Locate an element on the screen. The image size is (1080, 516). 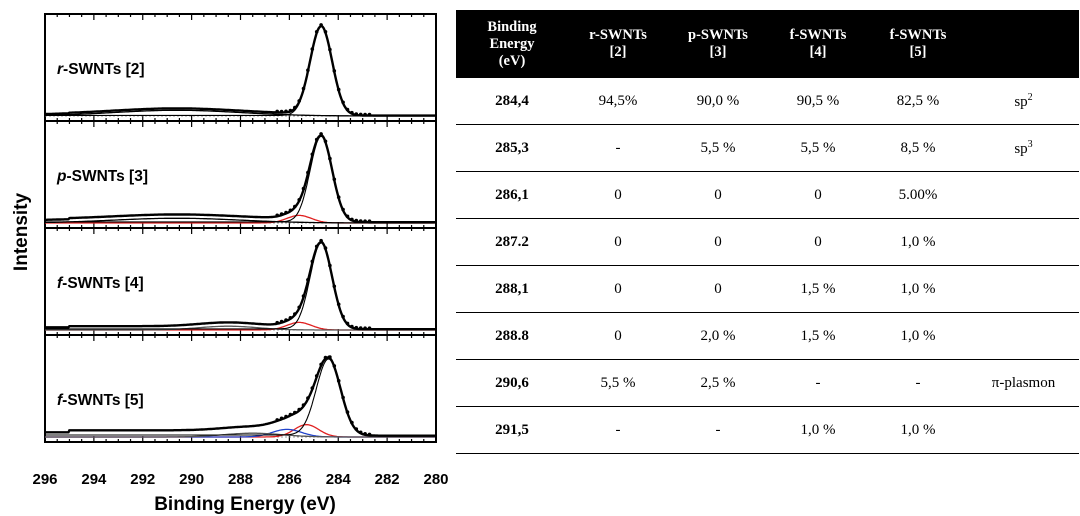
x-tick-label: 282 is located at coordinates (387, 479).